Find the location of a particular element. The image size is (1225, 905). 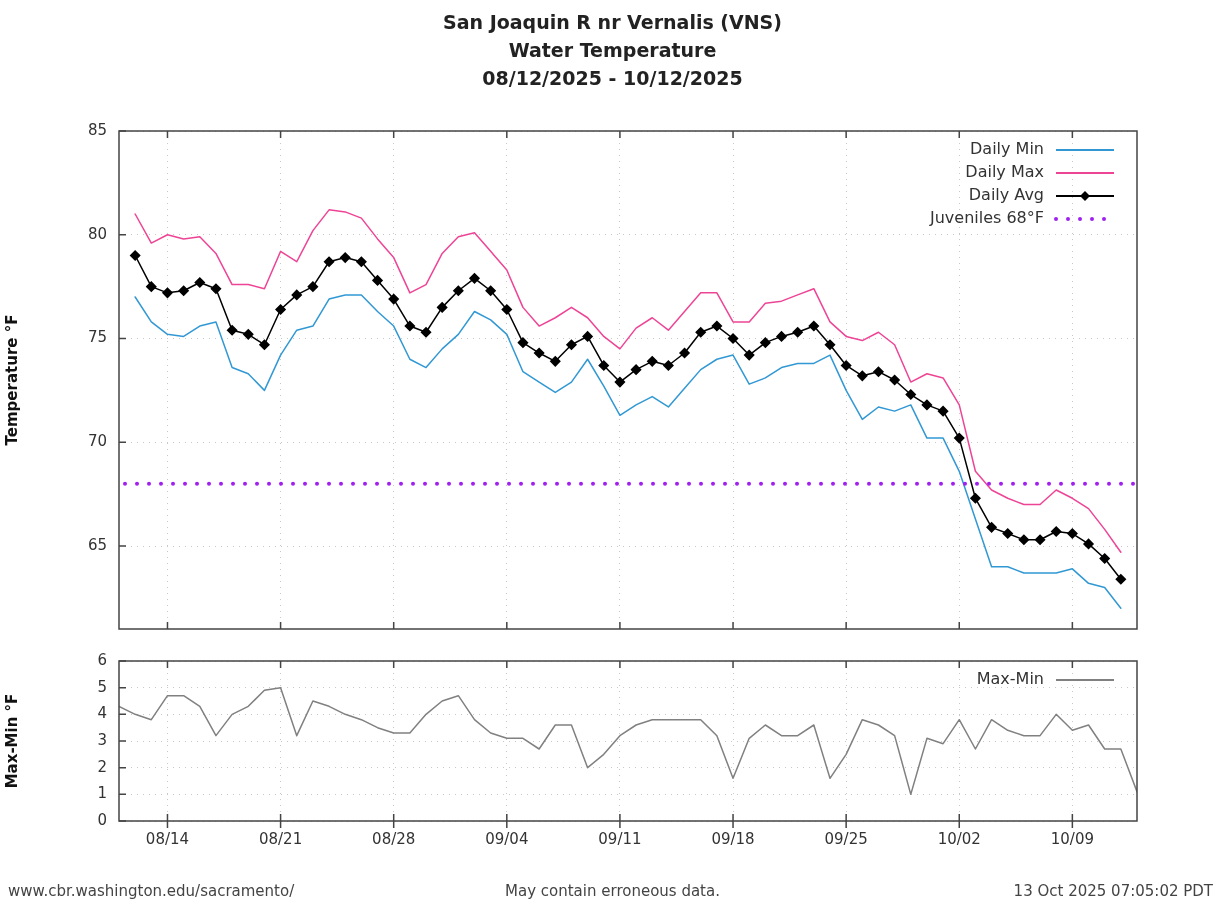

x-tick-label: 08/14 is located at coordinates (167, 838).